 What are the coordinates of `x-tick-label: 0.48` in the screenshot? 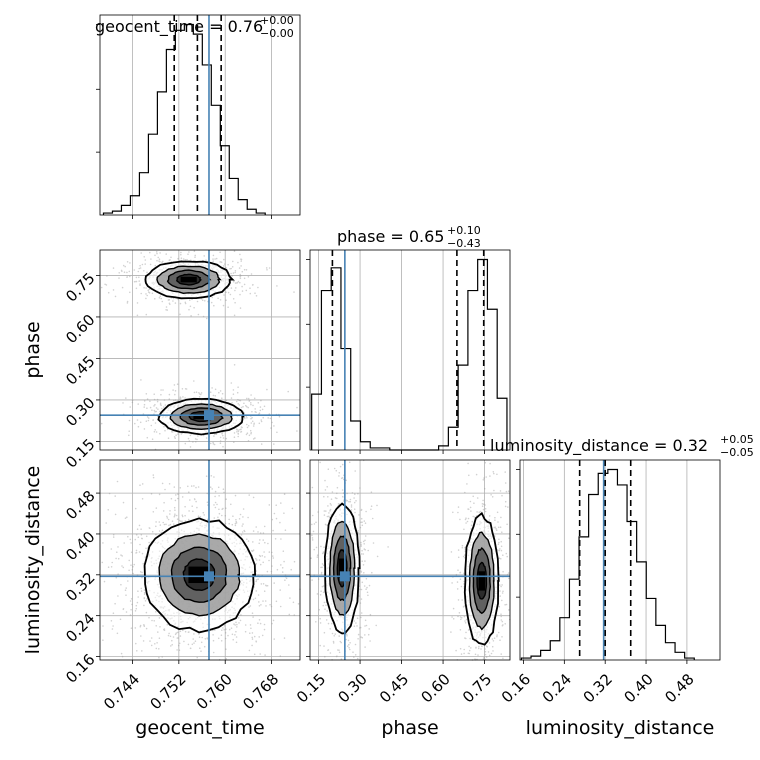 It's located at (679, 688).